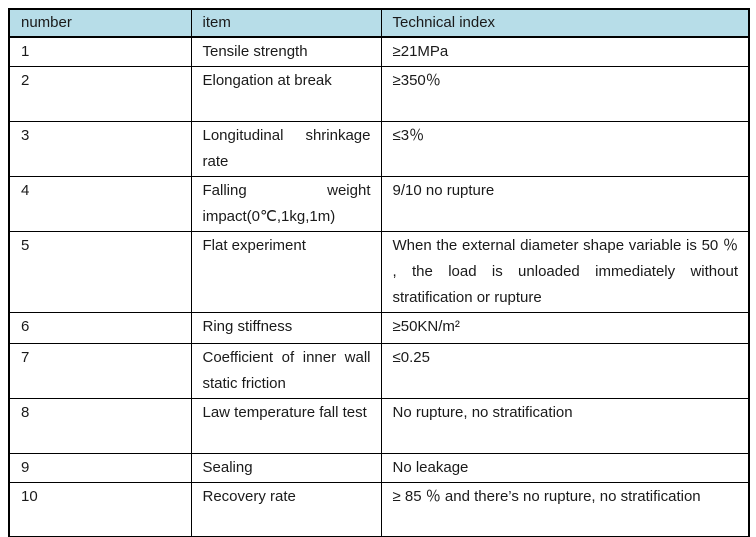 The image size is (756, 537). Describe the element at coordinates (565, 468) in the screenshot. I see `cell-technical-index: No leakage` at that location.